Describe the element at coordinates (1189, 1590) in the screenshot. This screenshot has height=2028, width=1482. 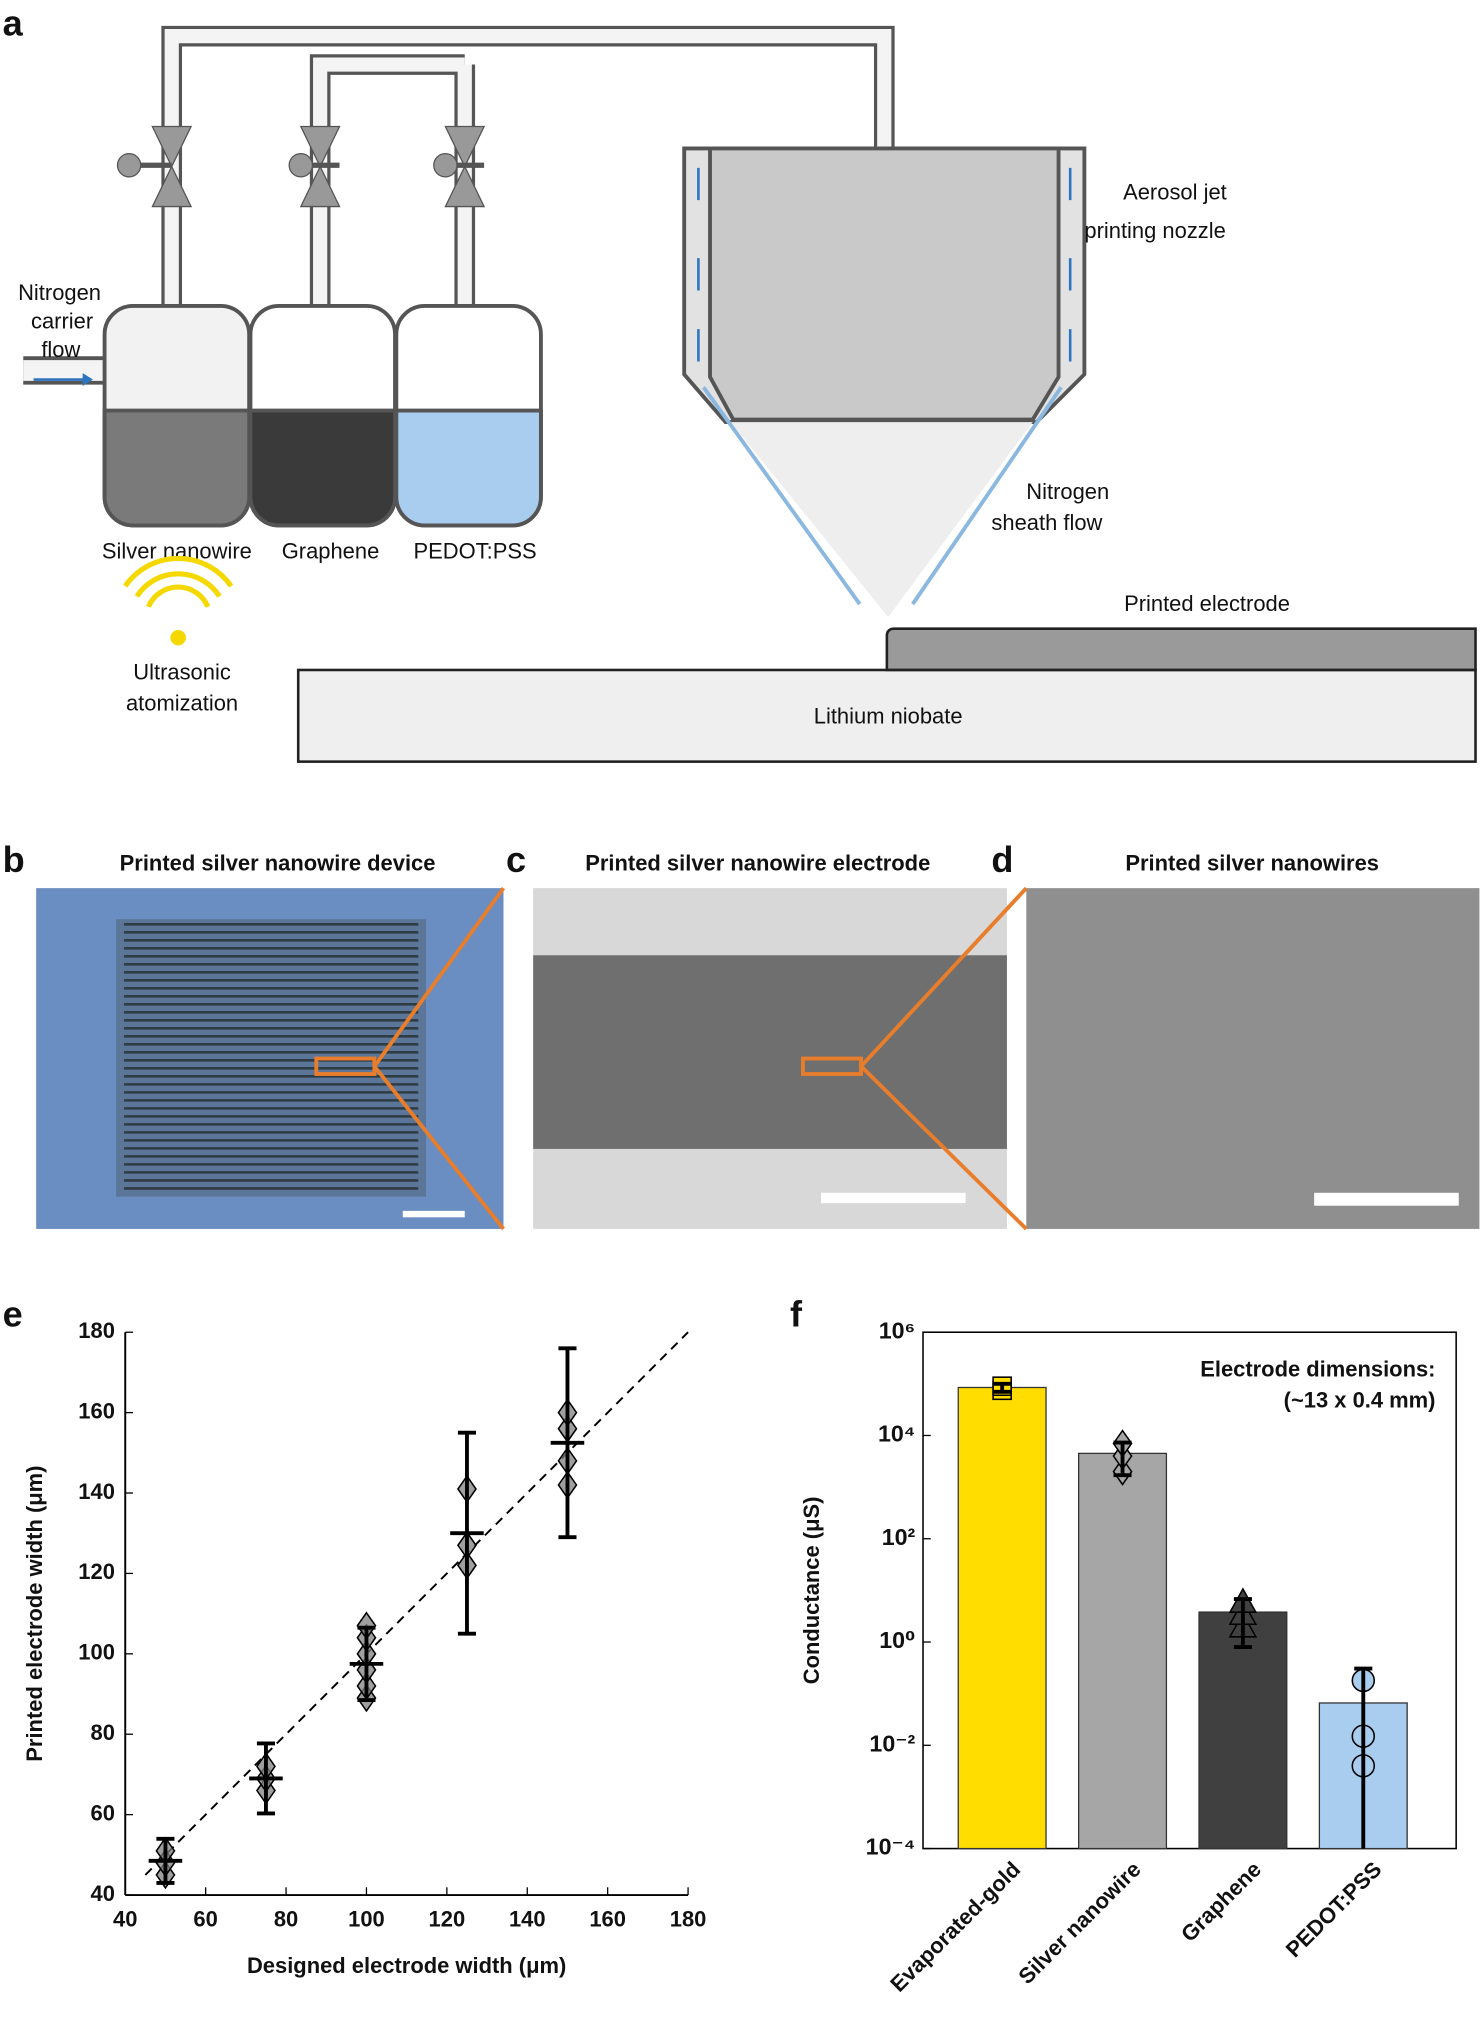
I see `plot-box` at that location.